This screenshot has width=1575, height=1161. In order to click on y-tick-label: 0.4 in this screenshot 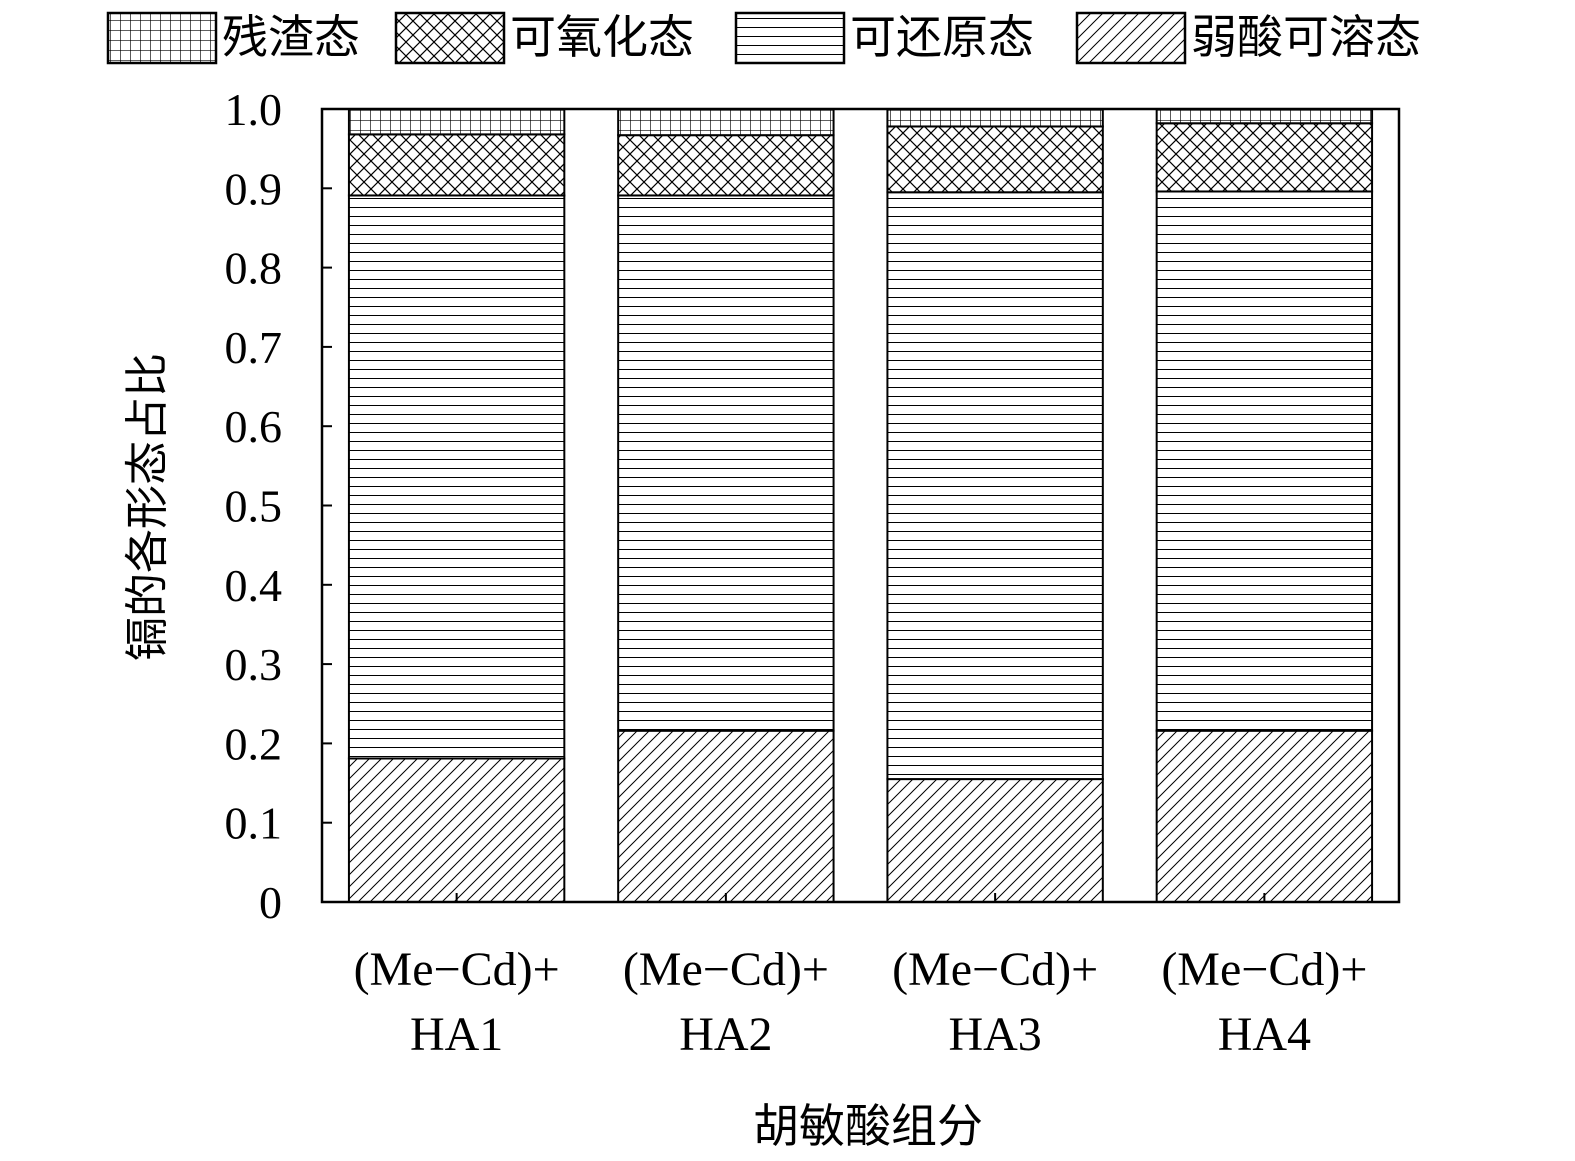, I will do `click(254, 585)`.